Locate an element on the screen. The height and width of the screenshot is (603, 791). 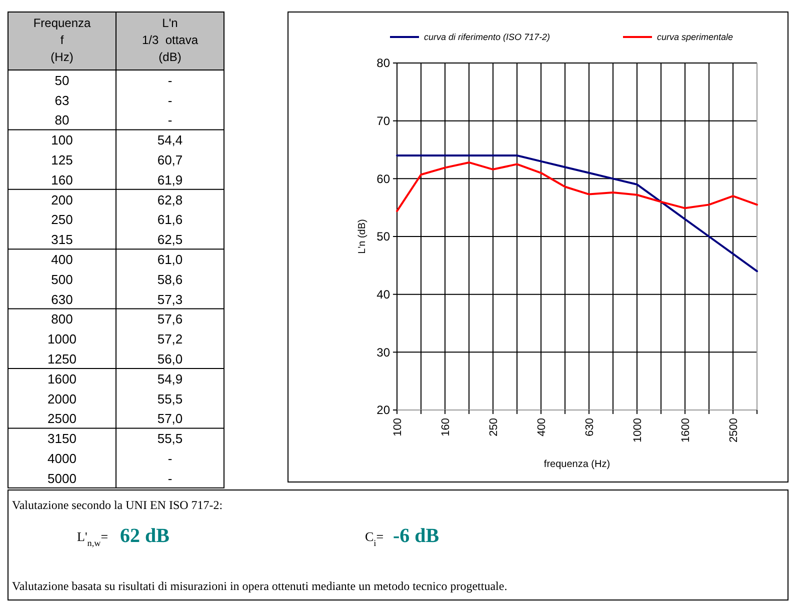
y-axis-title: L'n (dB) is located at coordinates (362, 236).